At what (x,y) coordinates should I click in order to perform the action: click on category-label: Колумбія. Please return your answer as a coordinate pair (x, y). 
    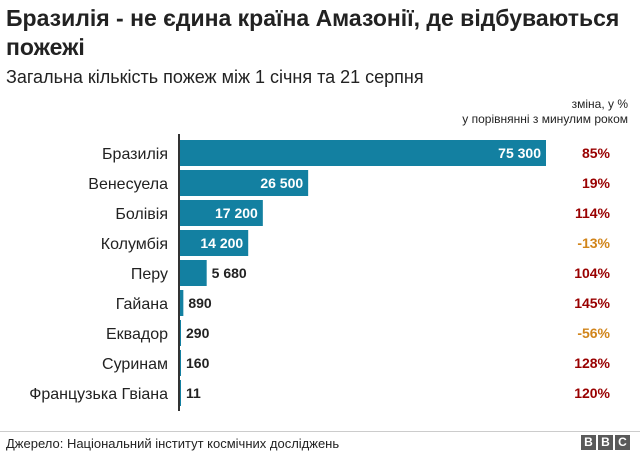
    Looking at the image, I should click on (134, 244).